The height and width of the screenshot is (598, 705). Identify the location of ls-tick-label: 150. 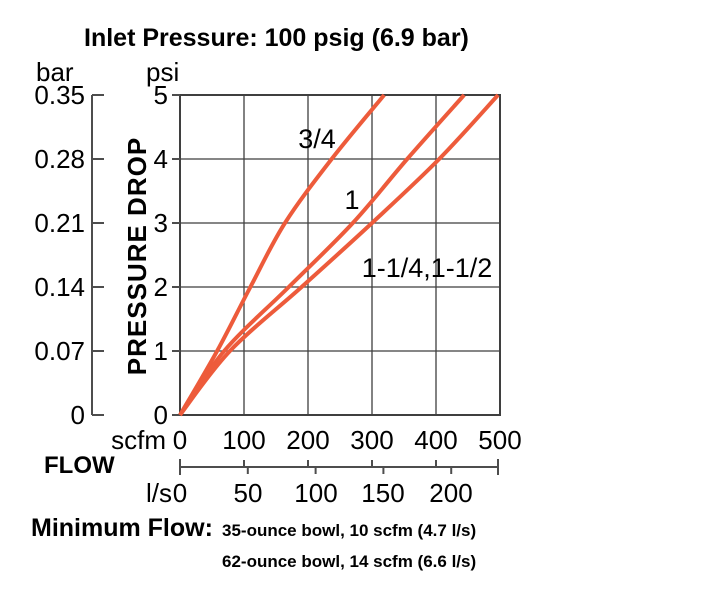
(383, 493).